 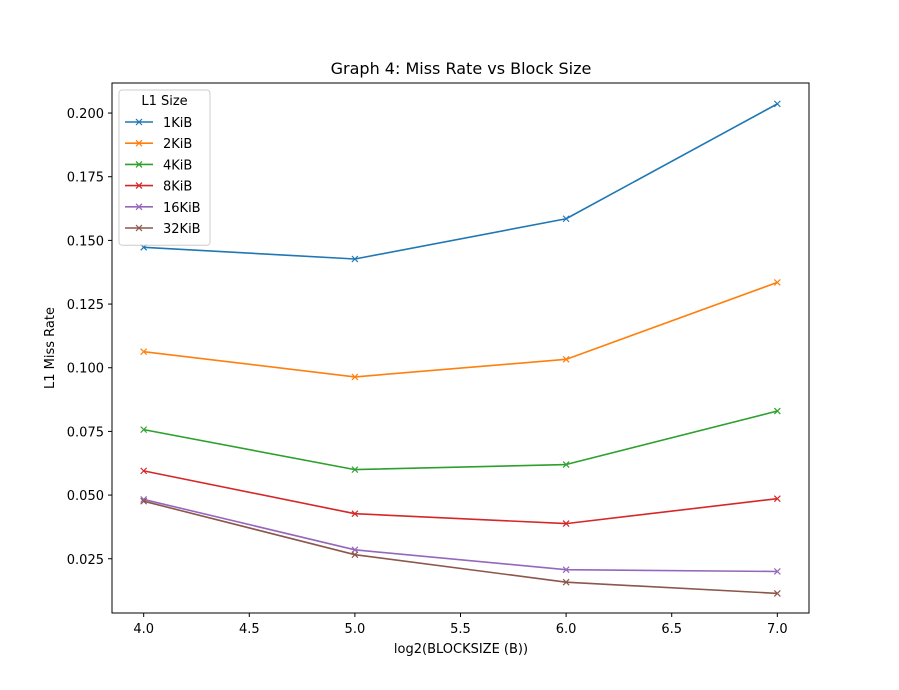 I want to click on series-line-32kib, so click(x=460, y=547).